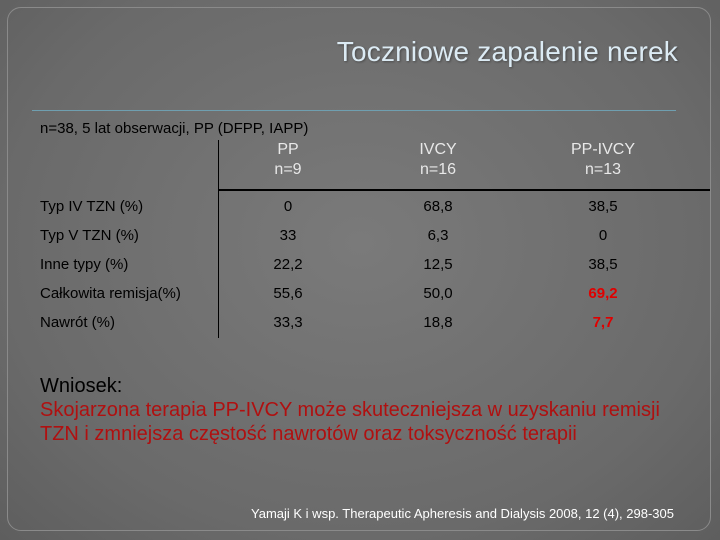 The image size is (720, 540). What do you see at coordinates (78, 322) in the screenshot?
I see `row-label: Nawrót (%)` at bounding box center [78, 322].